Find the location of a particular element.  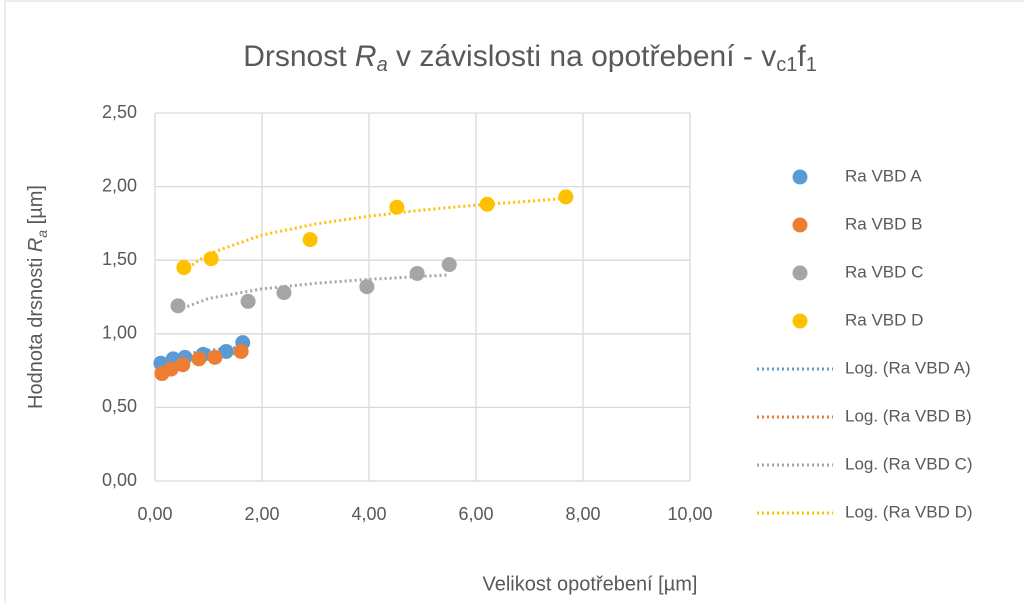

legend-label: Ra VBD B is located at coordinates (883, 223).